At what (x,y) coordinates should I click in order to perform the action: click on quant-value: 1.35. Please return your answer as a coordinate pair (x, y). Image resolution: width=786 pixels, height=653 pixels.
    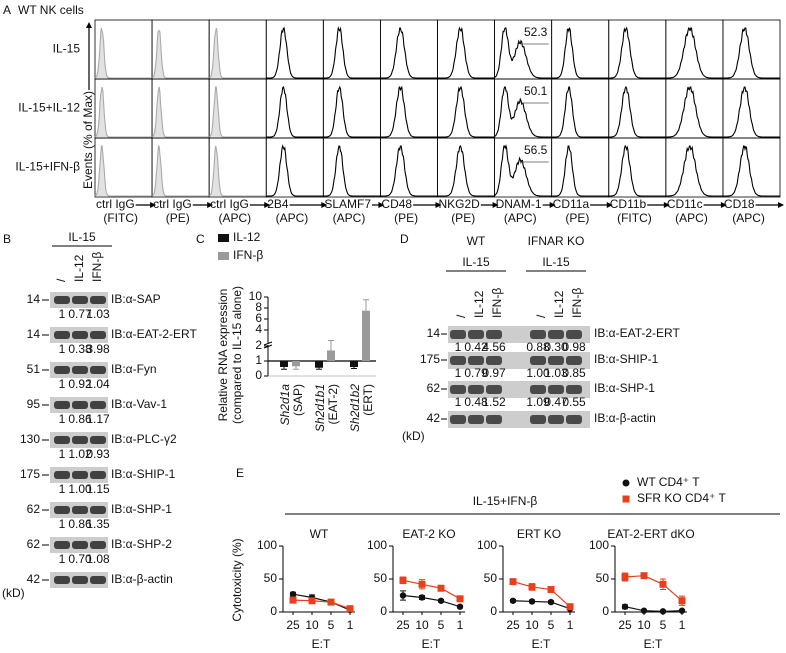
    Looking at the image, I should click on (98, 524).